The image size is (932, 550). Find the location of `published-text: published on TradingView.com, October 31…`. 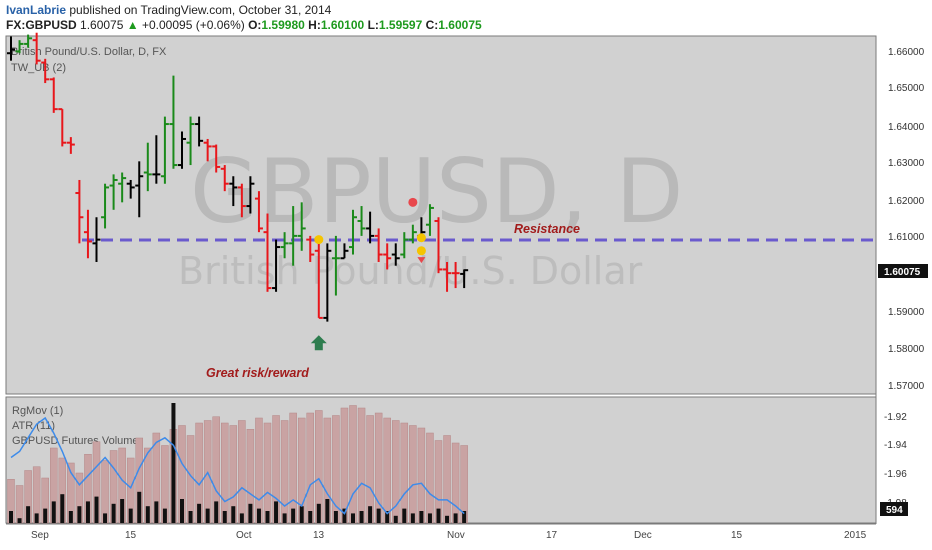

published-text: published on TradingView.com, October 31… is located at coordinates (200, 10).